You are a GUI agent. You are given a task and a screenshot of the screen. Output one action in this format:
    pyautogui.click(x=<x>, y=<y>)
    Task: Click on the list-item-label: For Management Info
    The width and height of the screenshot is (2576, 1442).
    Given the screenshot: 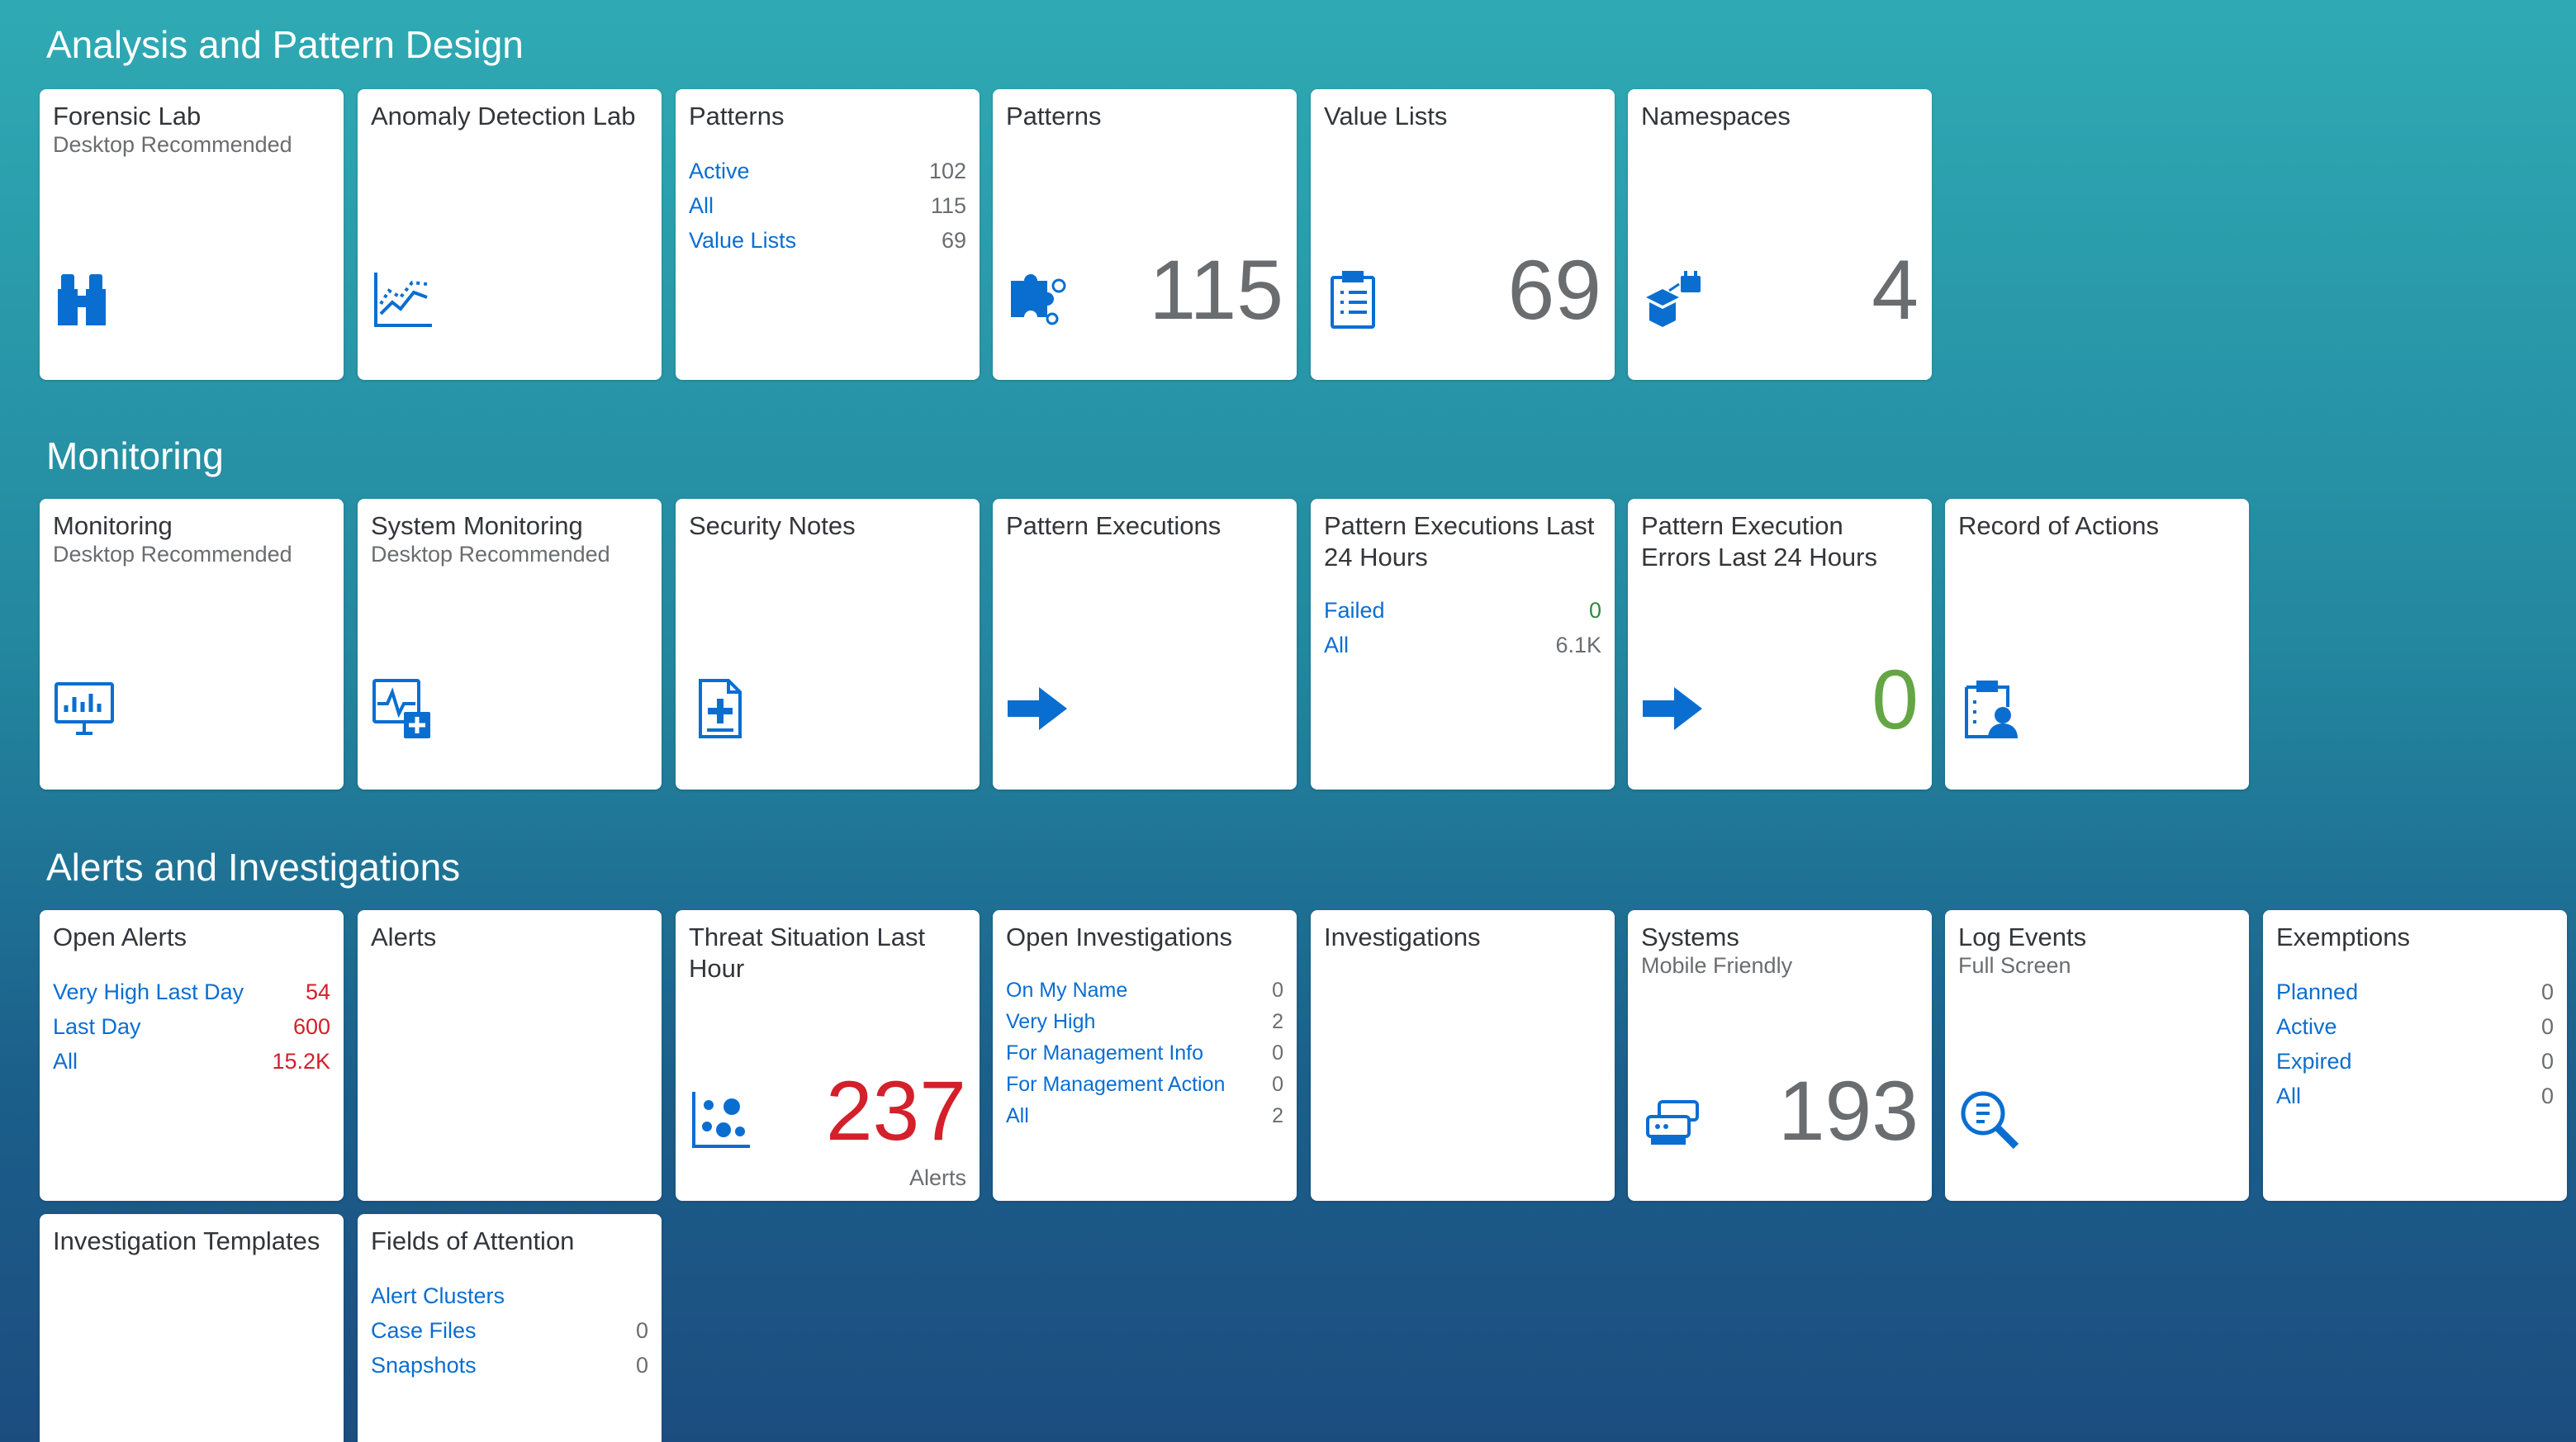 What is the action you would take?
    pyautogui.click(x=1105, y=1053)
    